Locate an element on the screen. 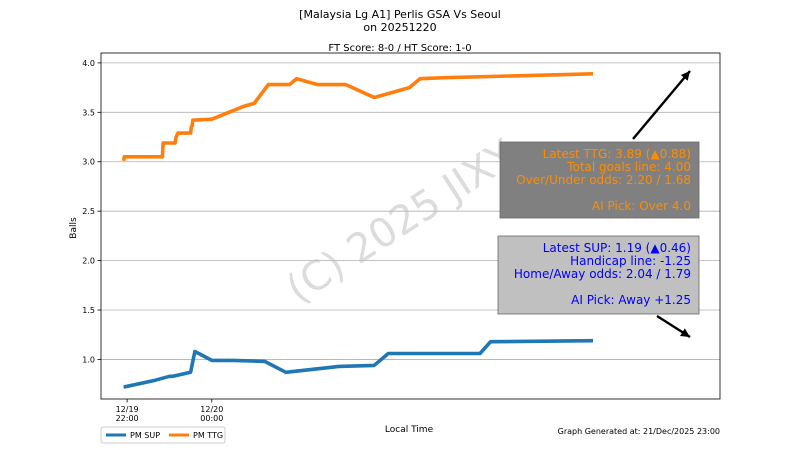 This screenshot has height=450, width=800. chart-subtitle: FT Score: 8-0 / HT Score: 1-0 is located at coordinates (399, 48).